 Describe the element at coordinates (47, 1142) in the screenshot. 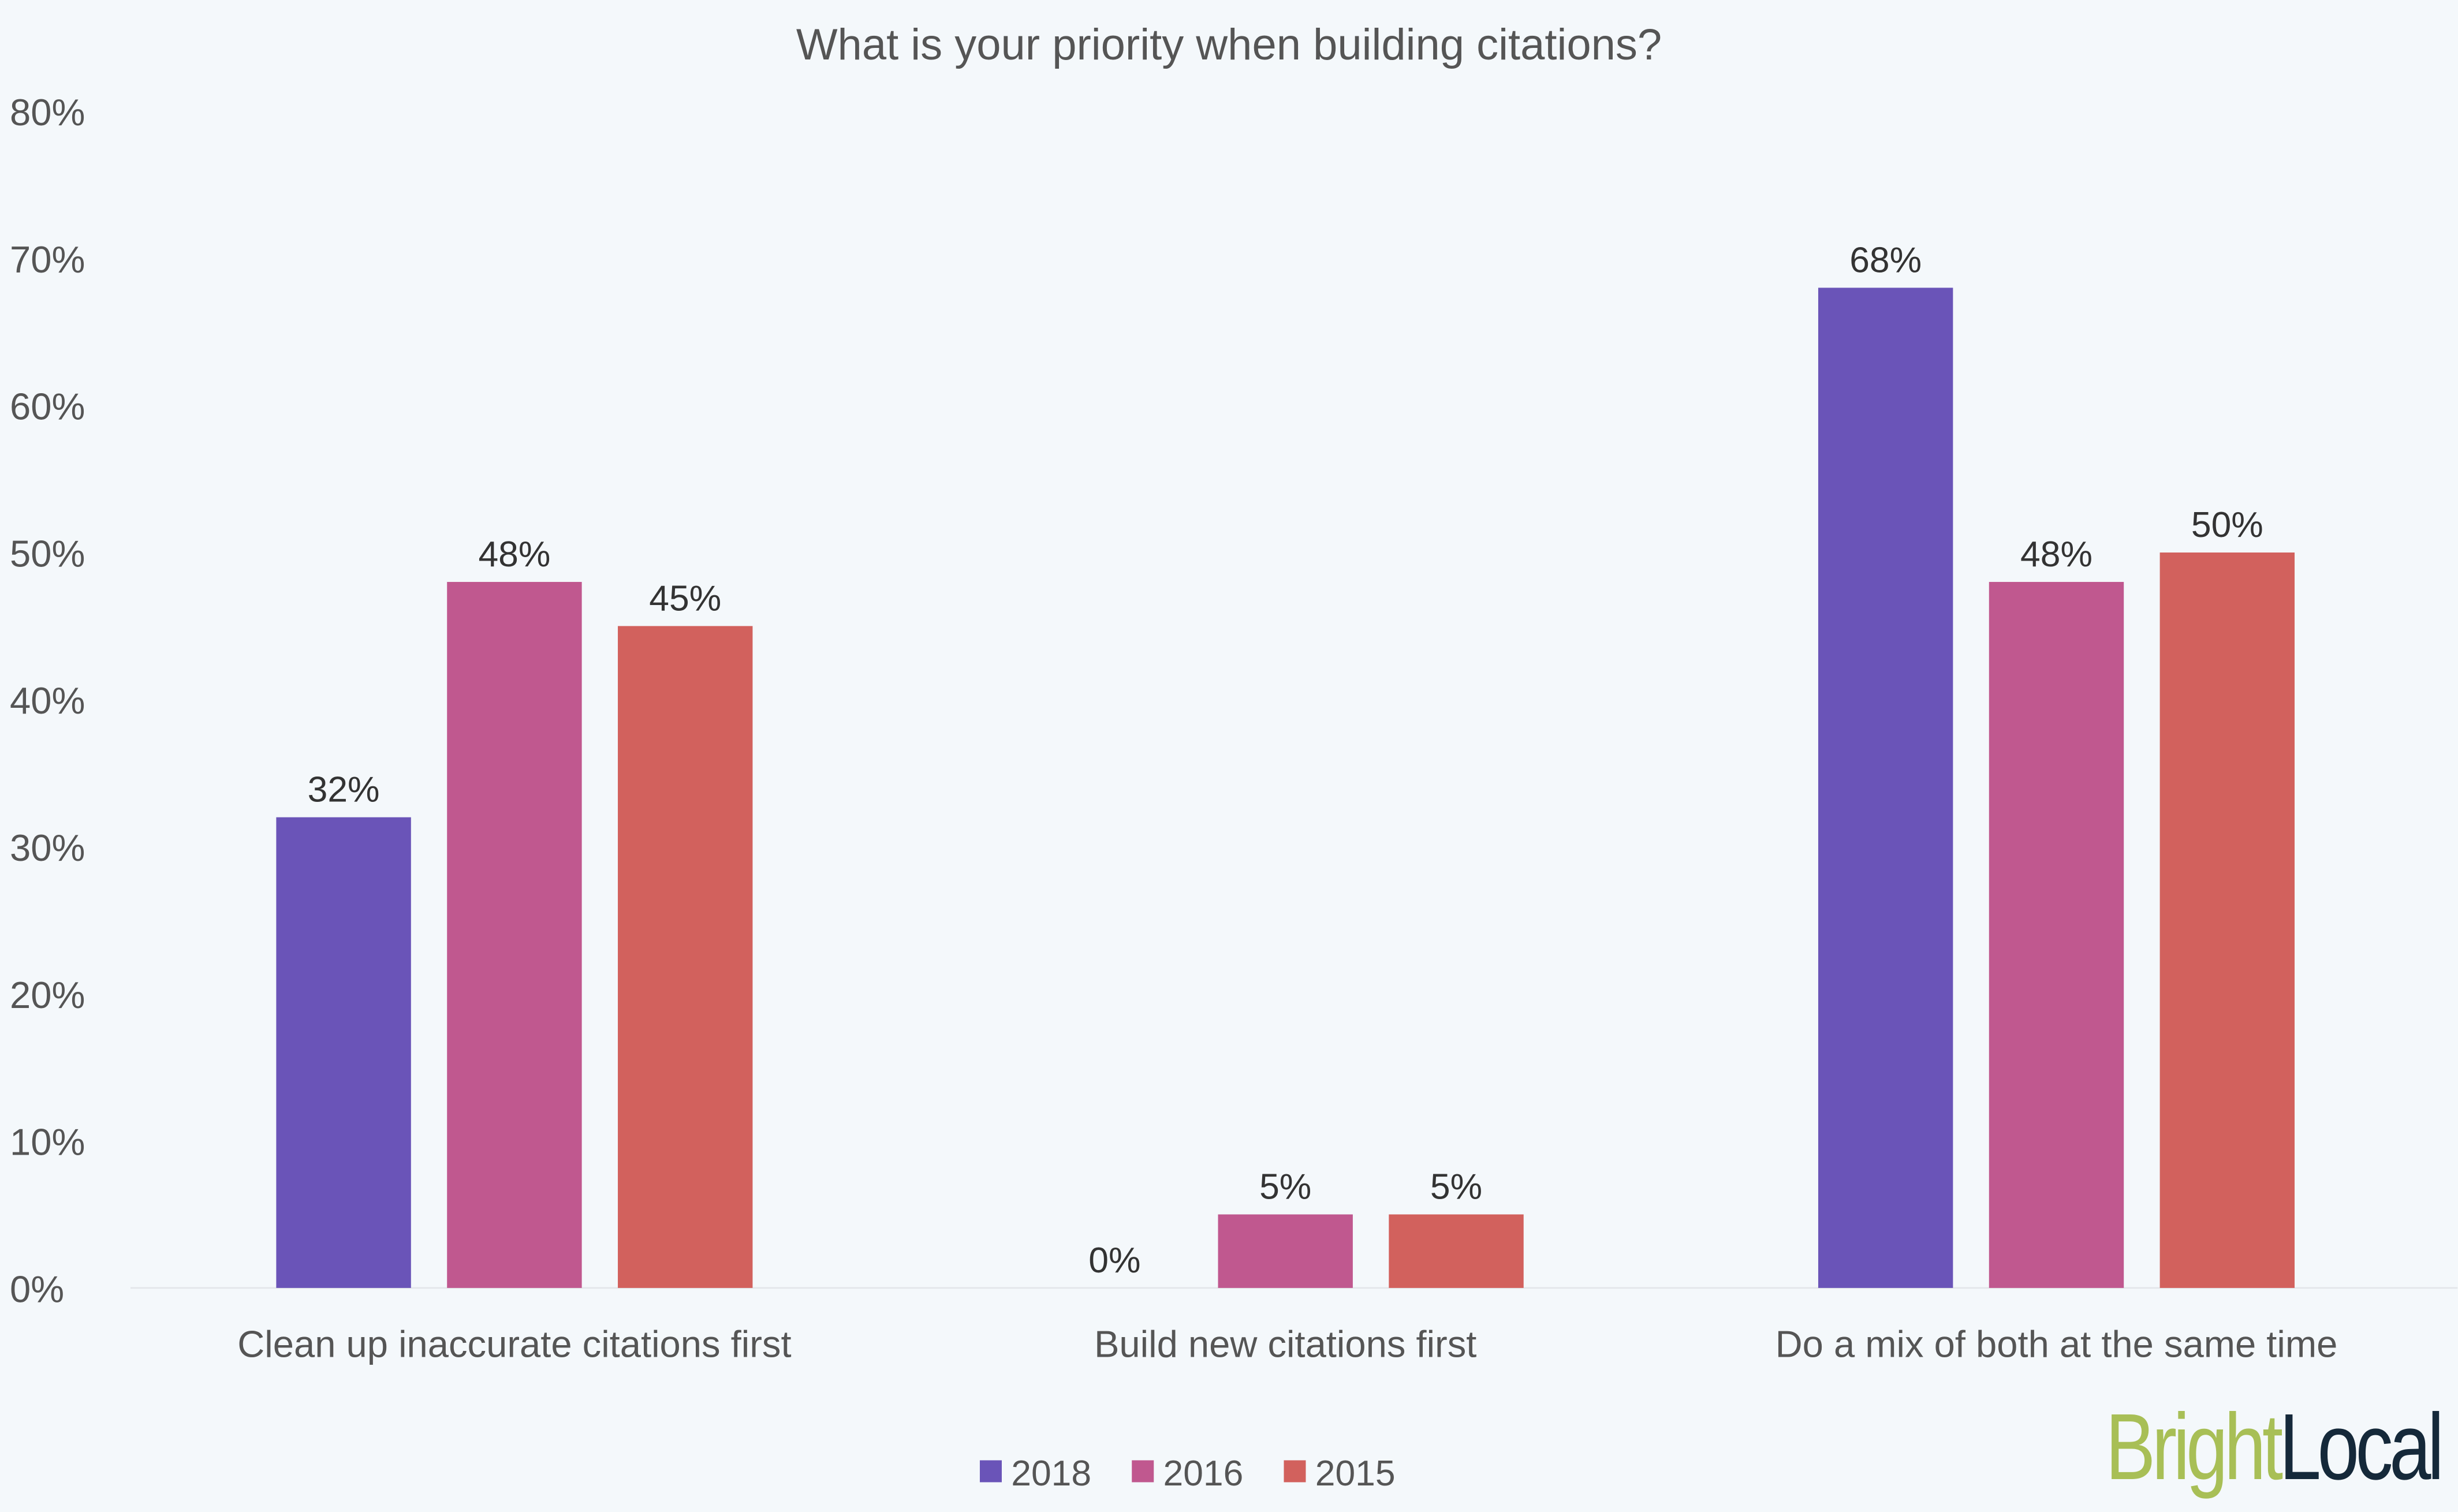

I see `y-tick-label: 10%` at that location.